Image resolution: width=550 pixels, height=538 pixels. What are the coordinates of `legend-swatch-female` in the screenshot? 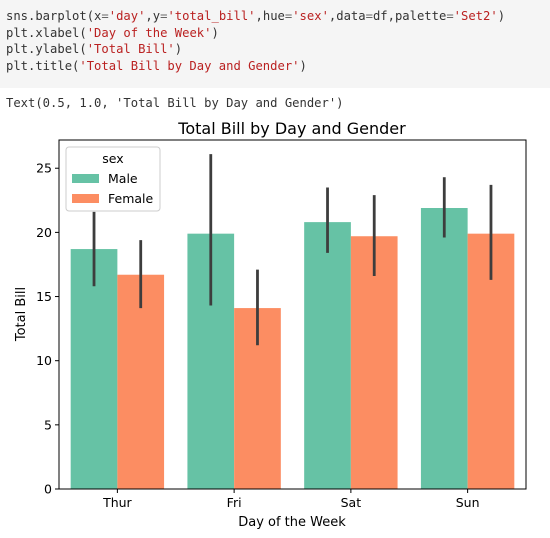 It's located at (85, 198).